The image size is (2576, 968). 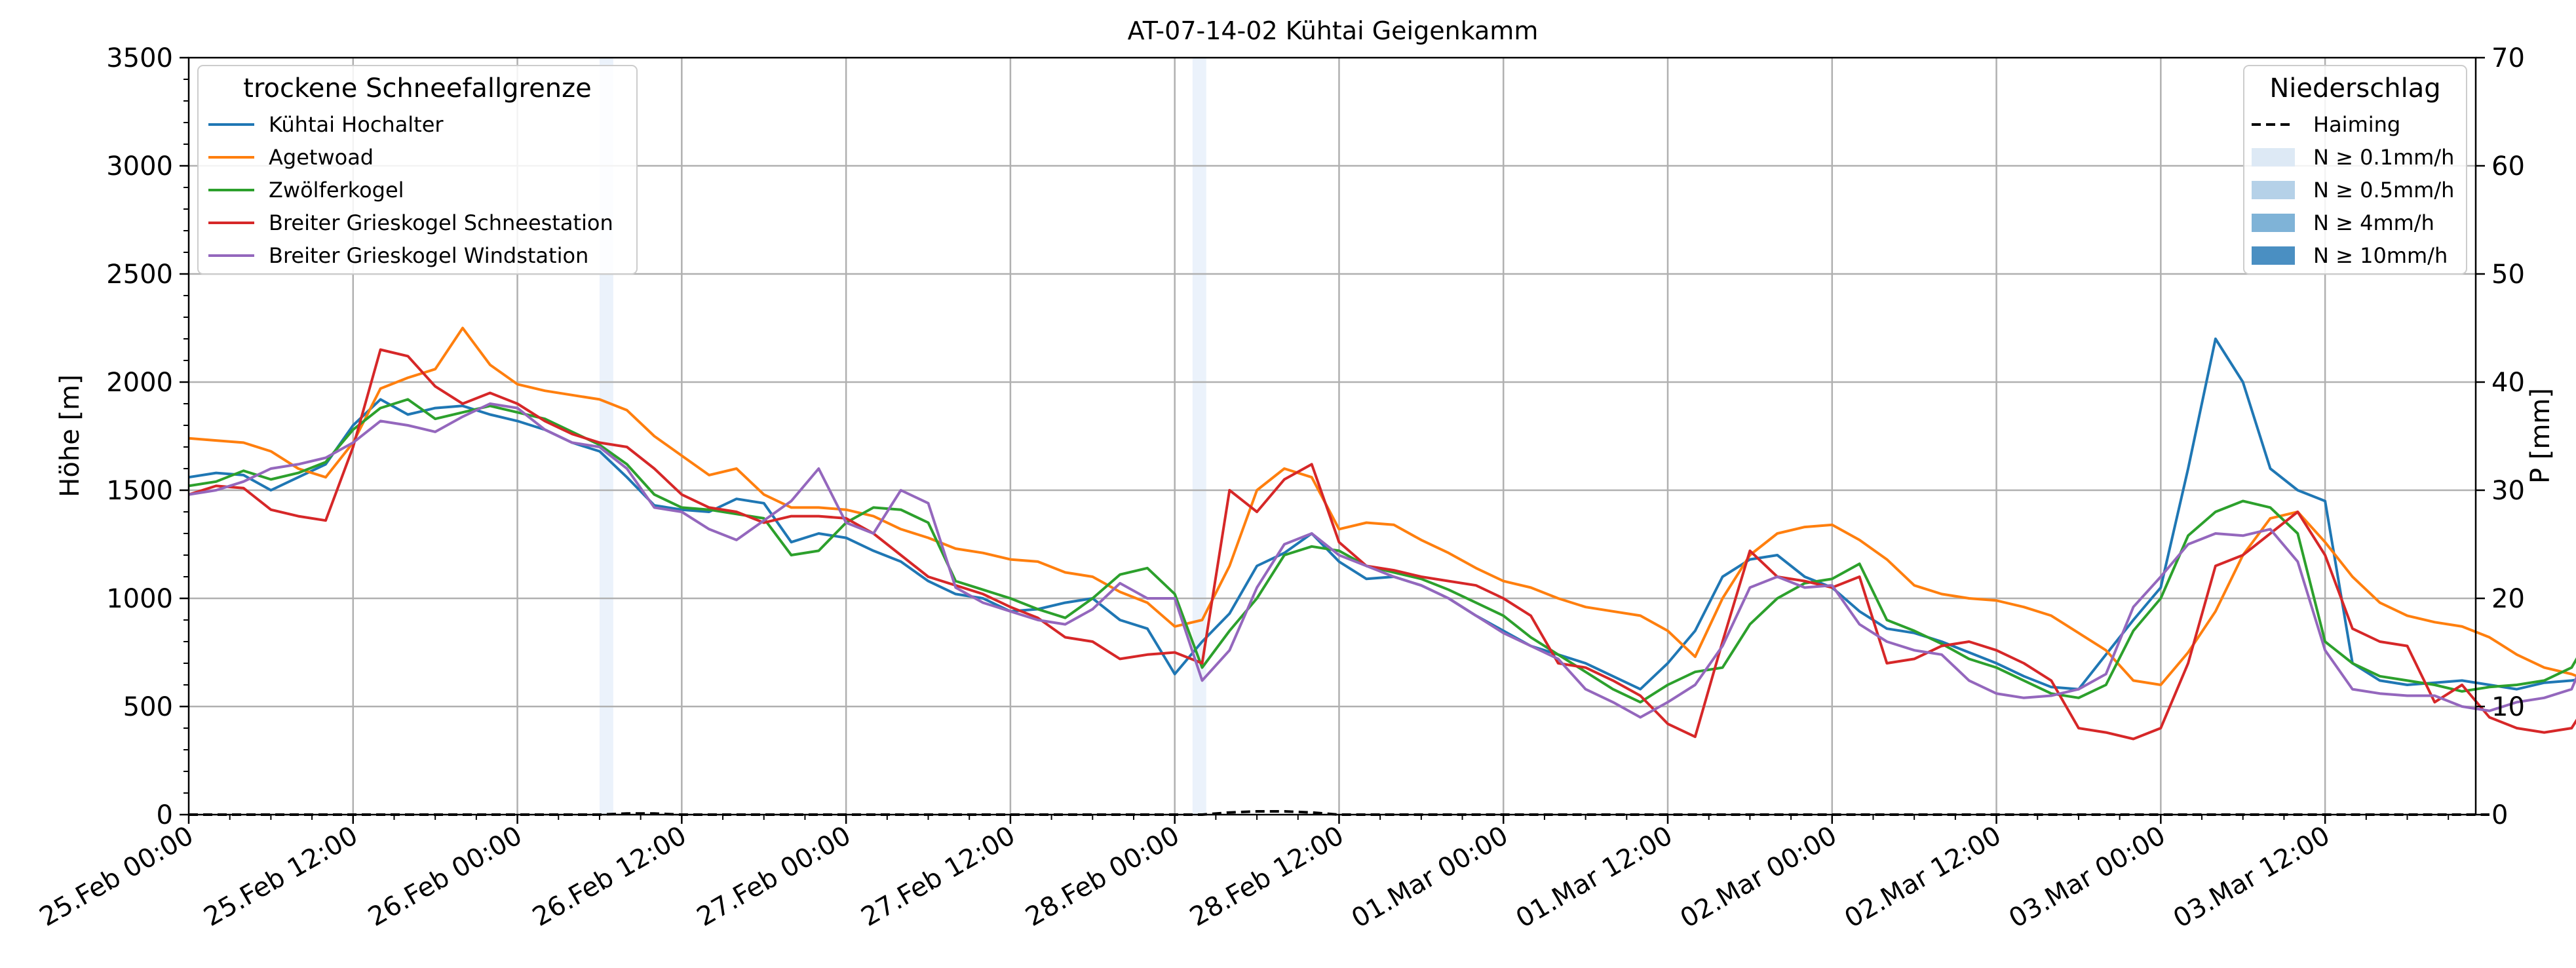 I want to click on legend-main-label: Agetwoad, so click(x=321, y=158).